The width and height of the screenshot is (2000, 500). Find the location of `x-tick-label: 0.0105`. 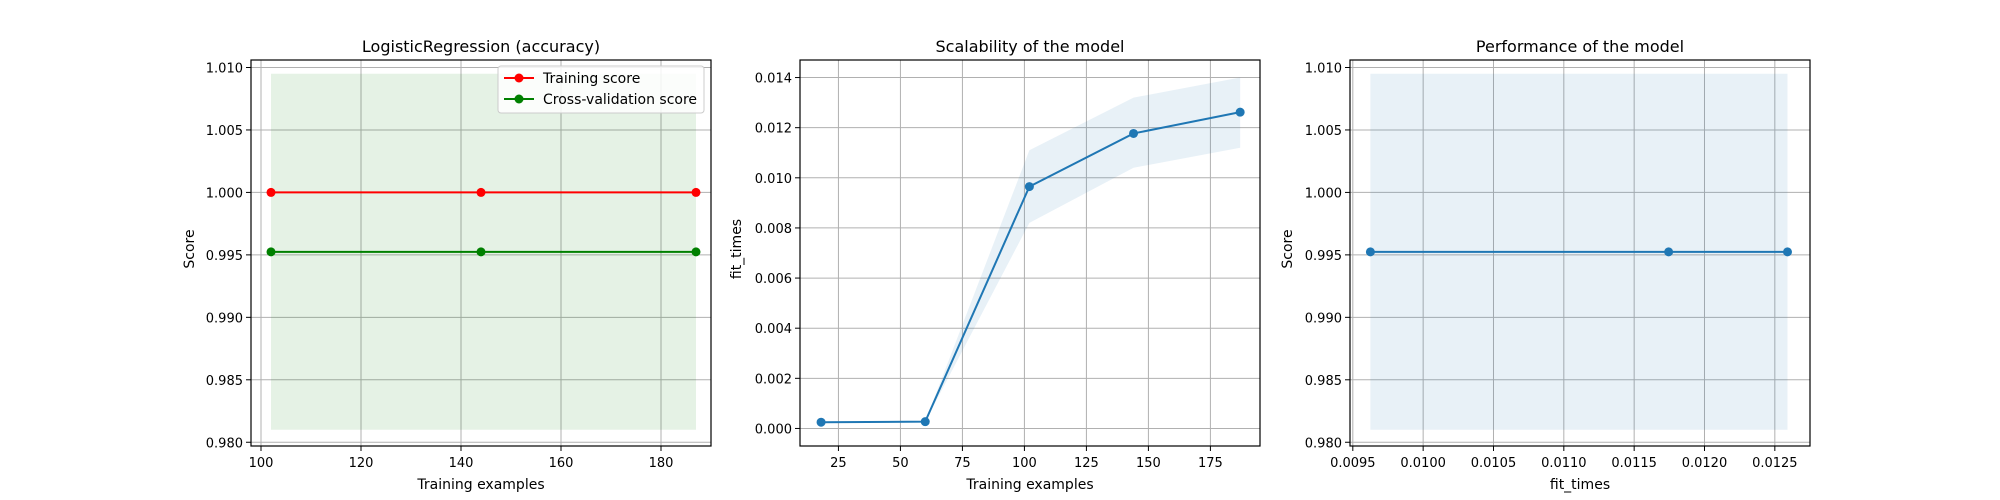

x-tick-label: 0.0105 is located at coordinates (1494, 463).